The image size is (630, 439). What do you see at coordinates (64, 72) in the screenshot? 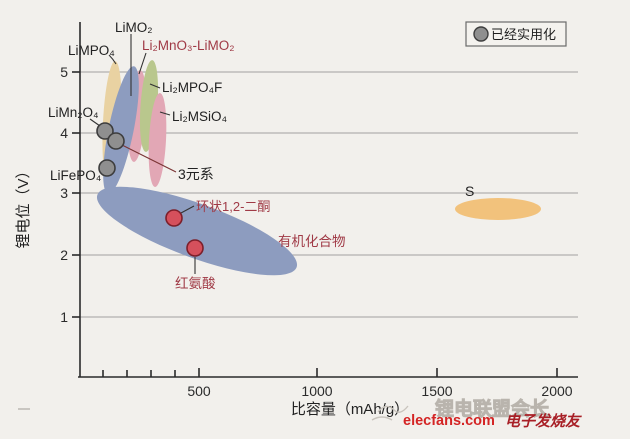
I see `y-tick-label-5: 5` at bounding box center [64, 72].